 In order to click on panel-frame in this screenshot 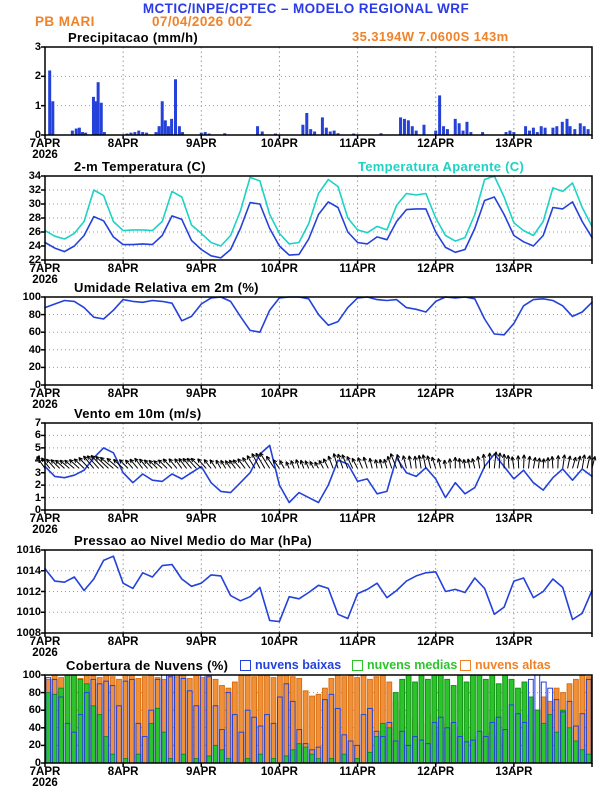, I will do `click(318, 719)`.